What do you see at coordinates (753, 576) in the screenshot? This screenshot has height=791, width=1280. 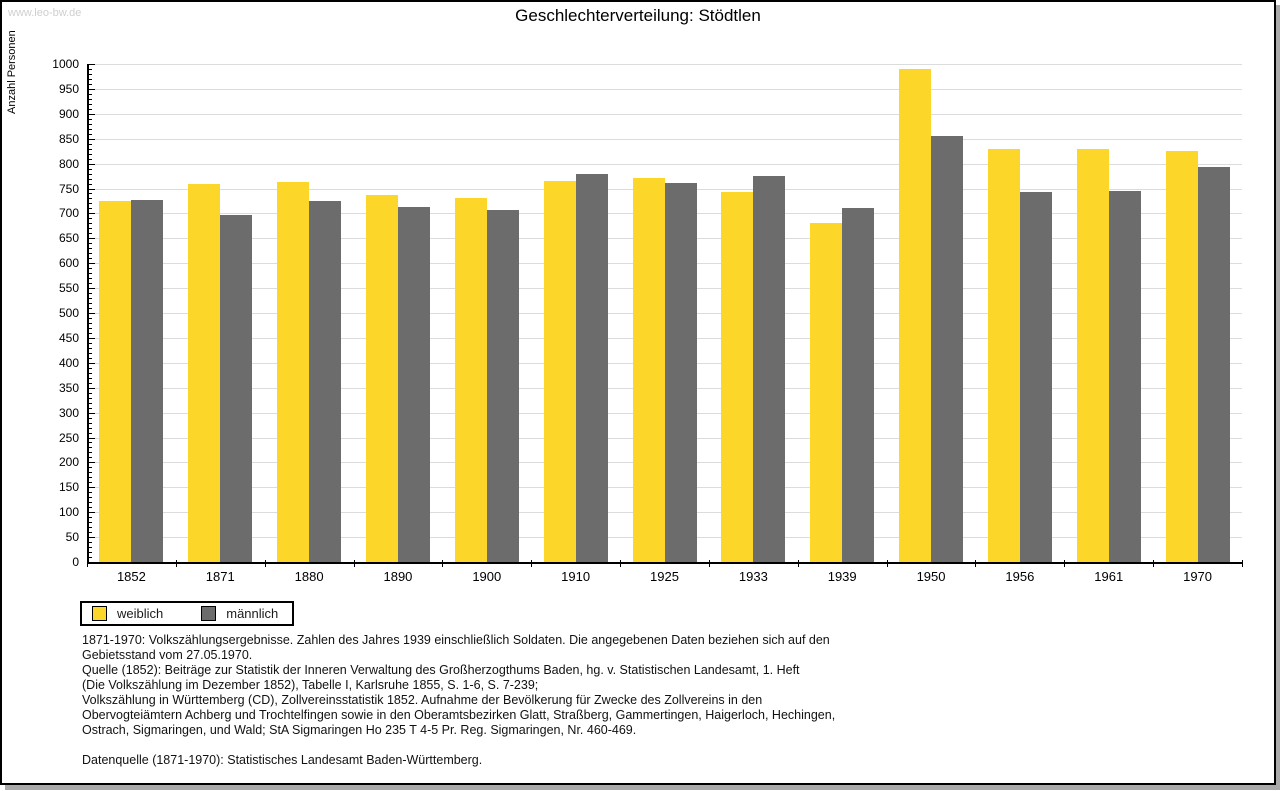 I see `x-tick-label: 1933` at bounding box center [753, 576].